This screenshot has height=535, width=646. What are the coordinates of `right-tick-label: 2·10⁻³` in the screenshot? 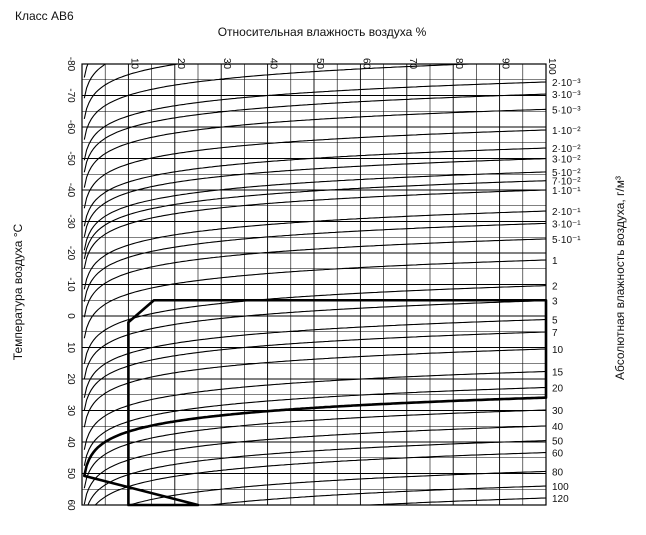 It's located at (566, 83).